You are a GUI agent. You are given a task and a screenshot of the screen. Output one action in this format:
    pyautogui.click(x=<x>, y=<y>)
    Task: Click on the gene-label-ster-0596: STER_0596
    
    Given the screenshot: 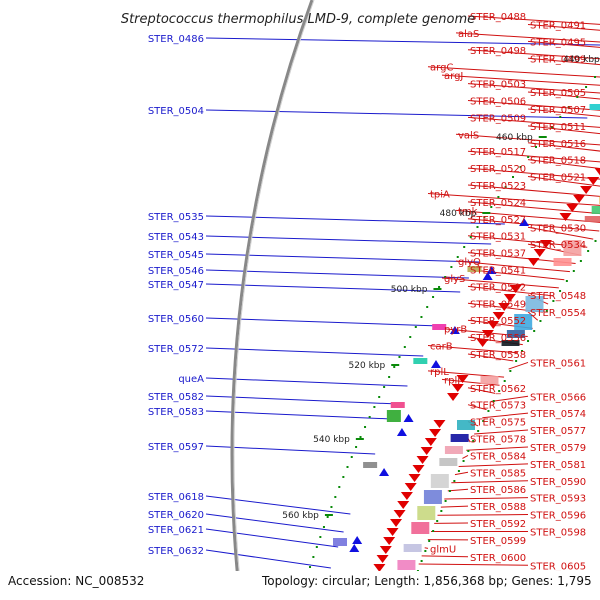 What is the action you would take?
    pyautogui.click(x=558, y=516)
    